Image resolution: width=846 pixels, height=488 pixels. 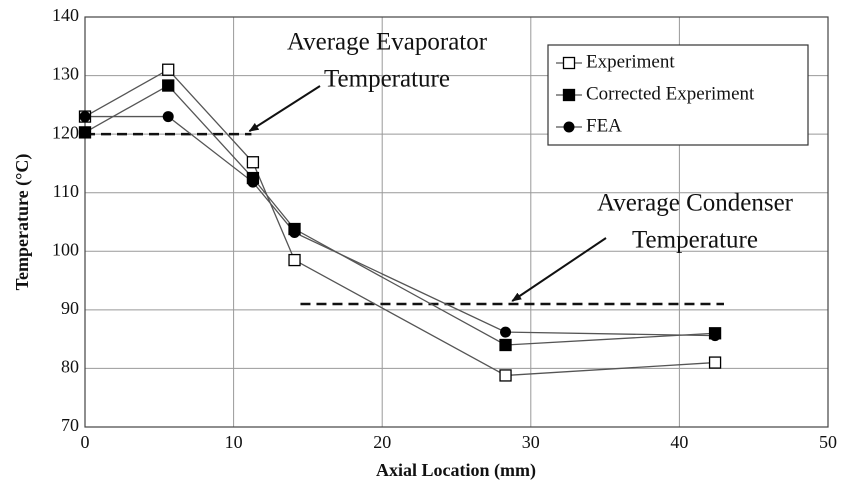 What do you see at coordinates (456, 470) in the screenshot?
I see `x-axis-label: Axial Location (mm)` at bounding box center [456, 470].